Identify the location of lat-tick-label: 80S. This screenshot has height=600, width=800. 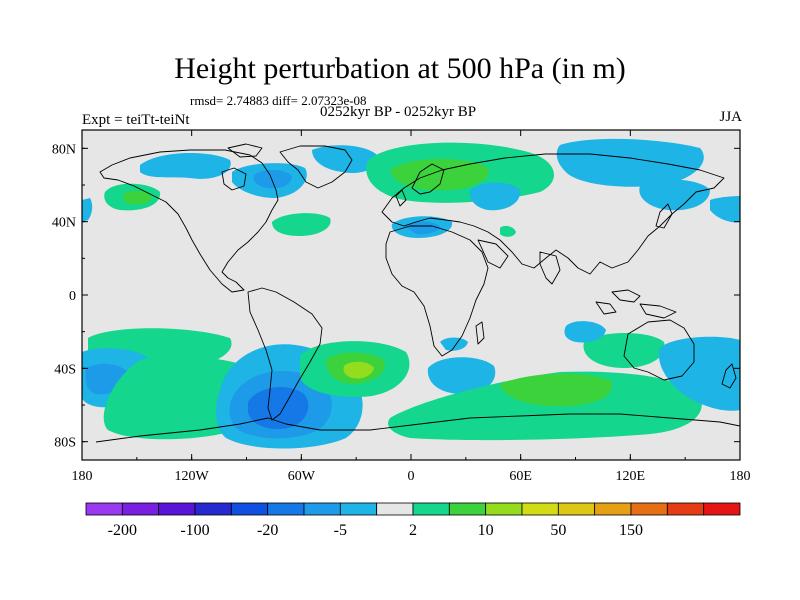
(65, 443).